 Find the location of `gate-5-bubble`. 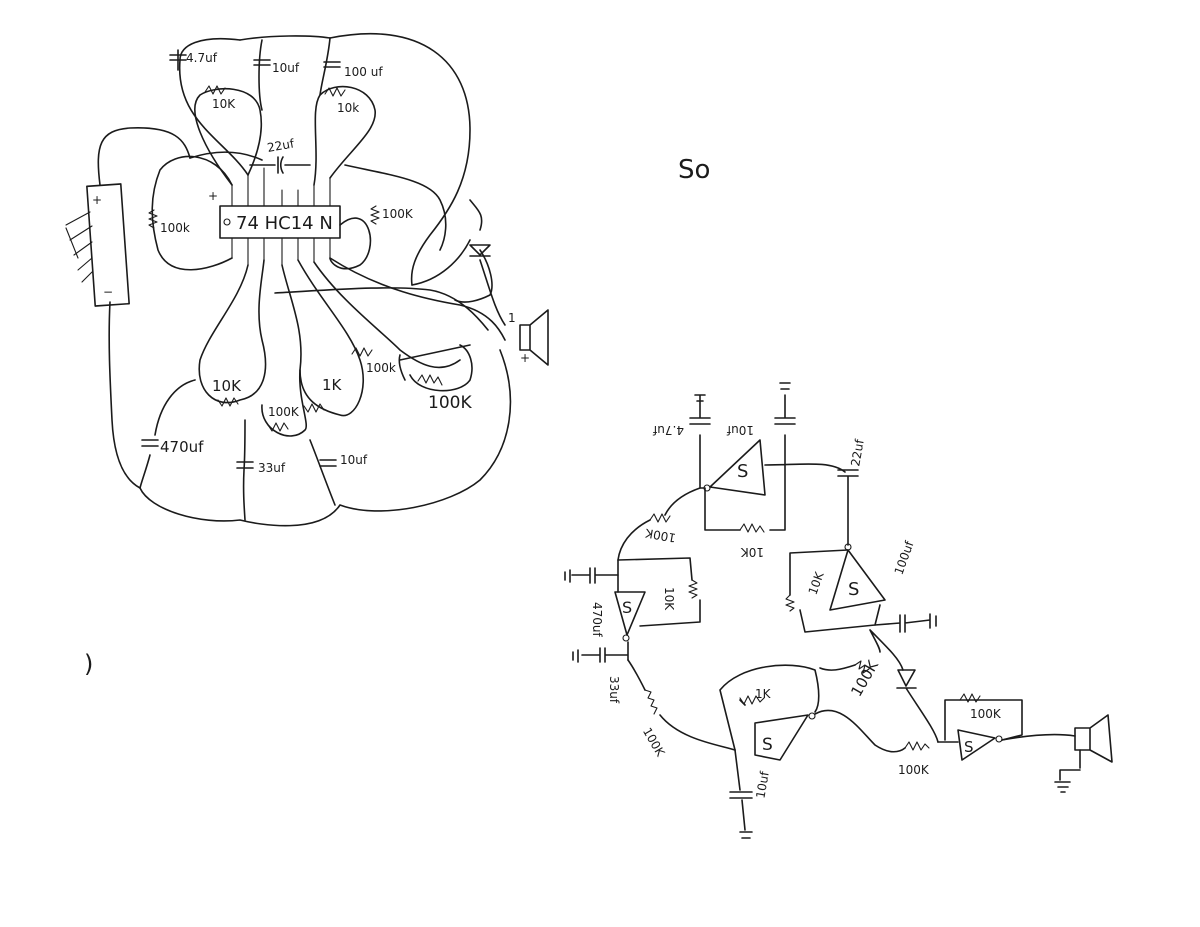

gate-5-bubble is located at coordinates (999, 739).